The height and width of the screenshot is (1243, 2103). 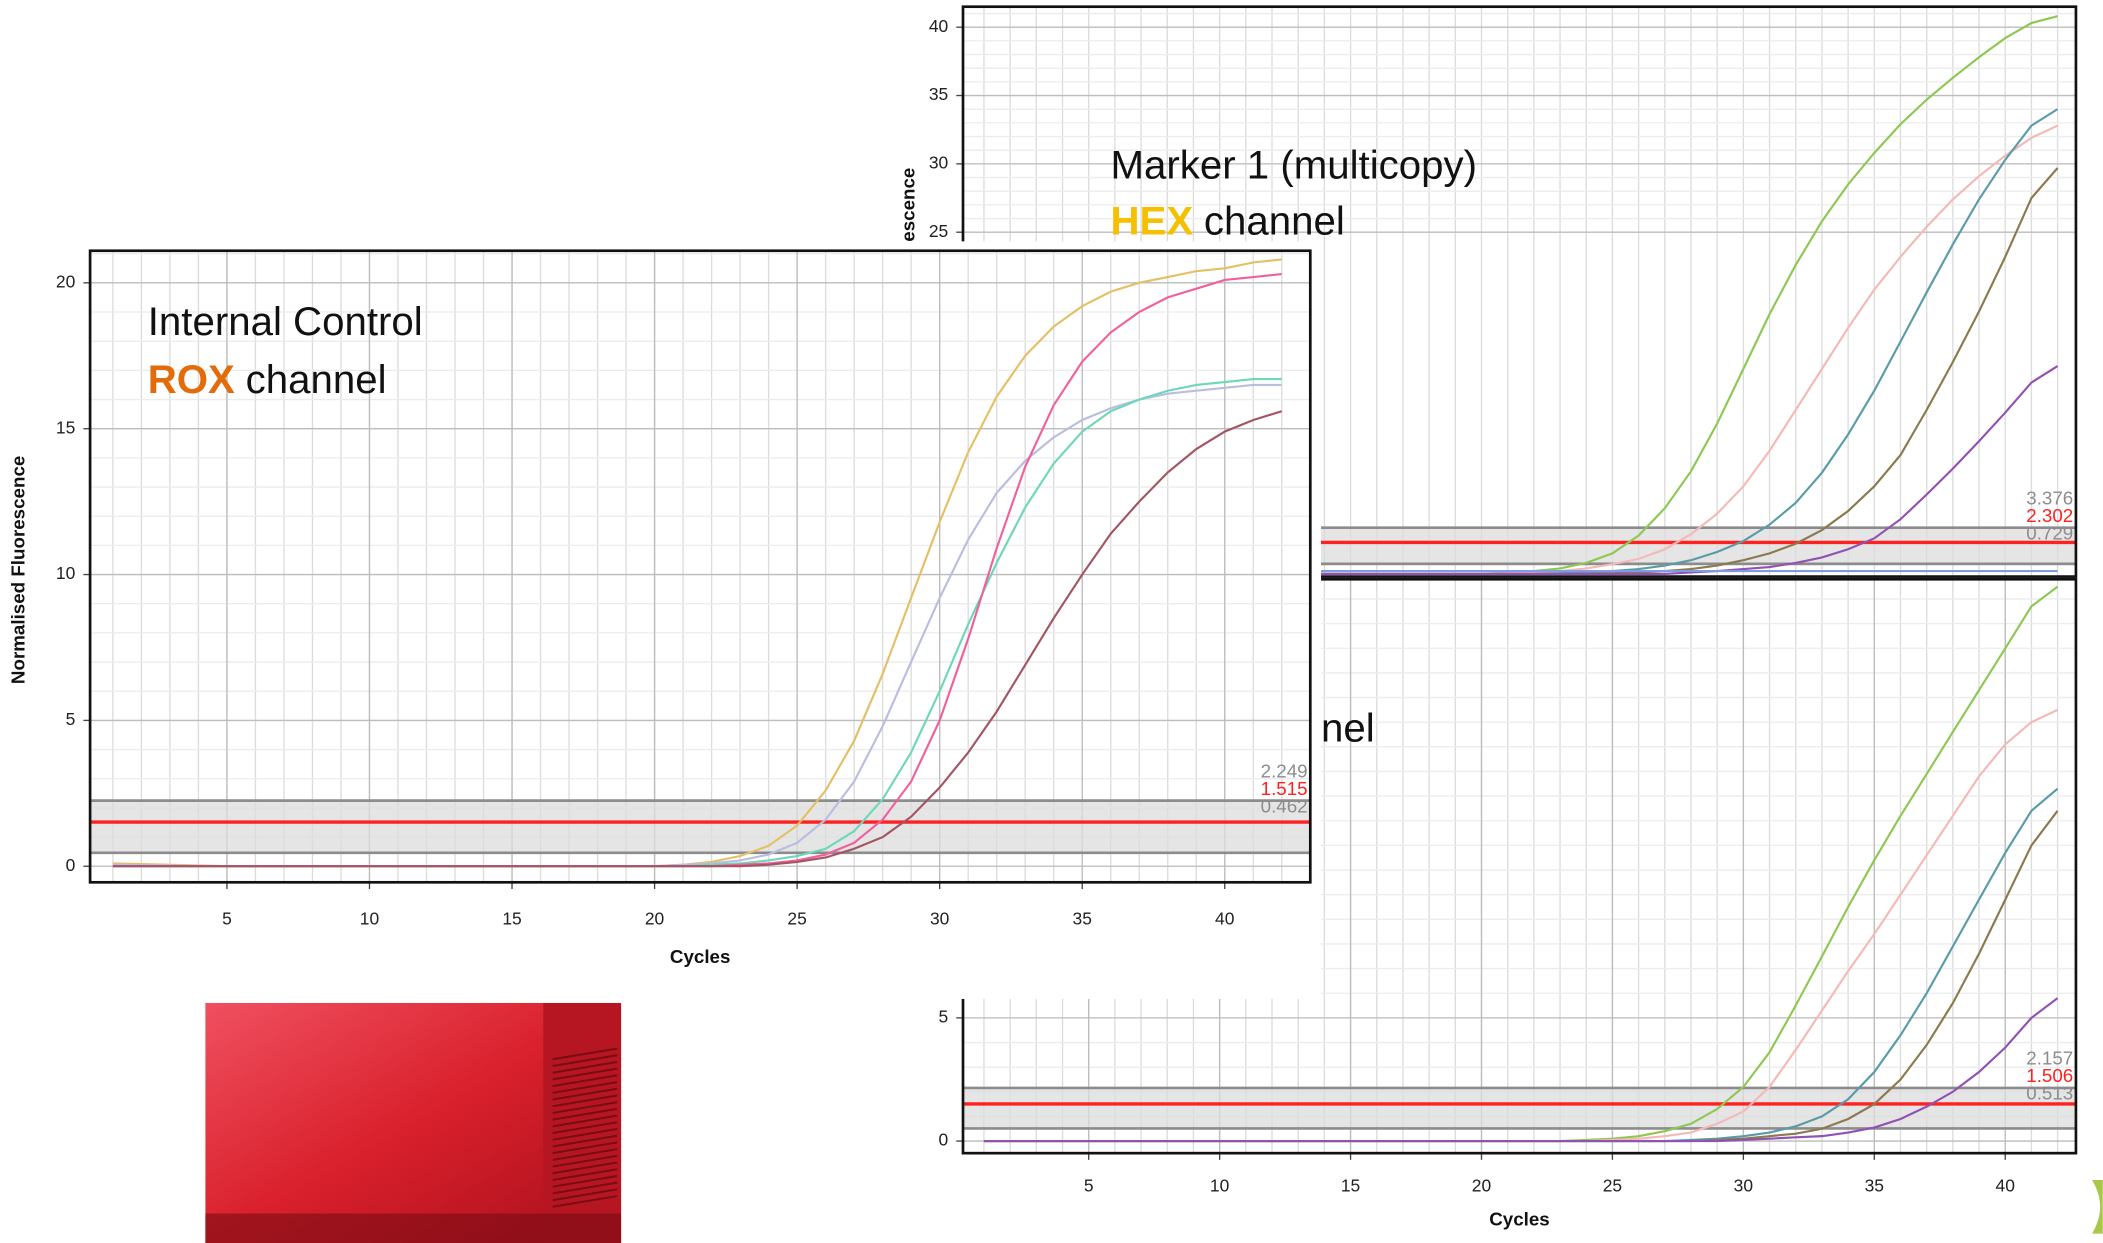 I want to click on amplification-curve, so click(x=1521, y=1070).